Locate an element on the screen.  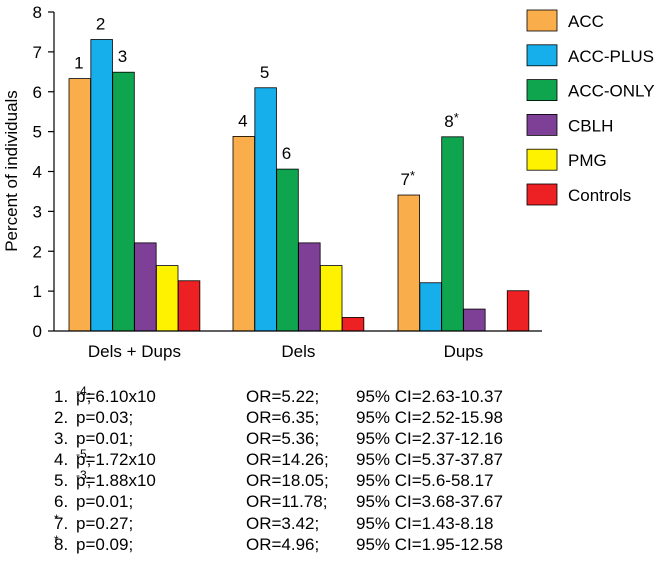
stat-confidence-interval: 95% CI=3.68-37.67 is located at coordinates (429, 502).